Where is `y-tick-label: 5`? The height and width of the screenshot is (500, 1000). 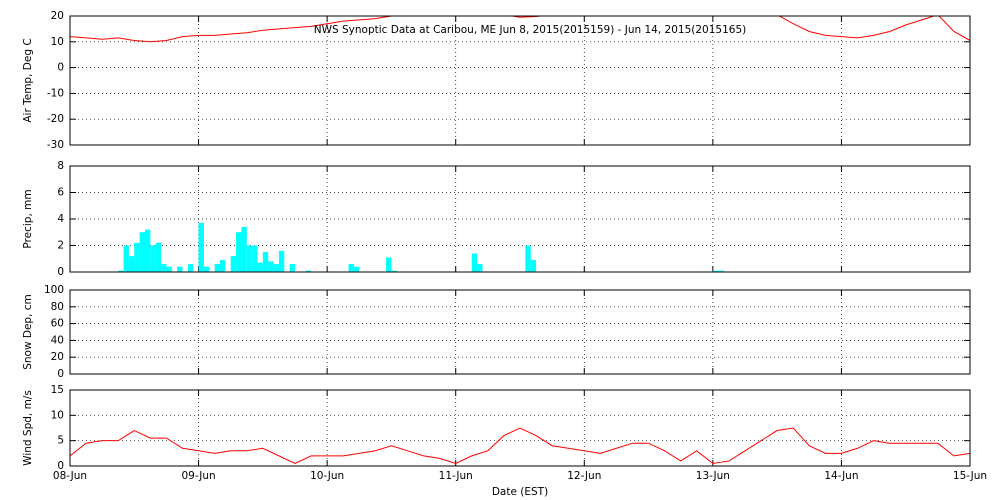 y-tick-label: 5 is located at coordinates (60, 441).